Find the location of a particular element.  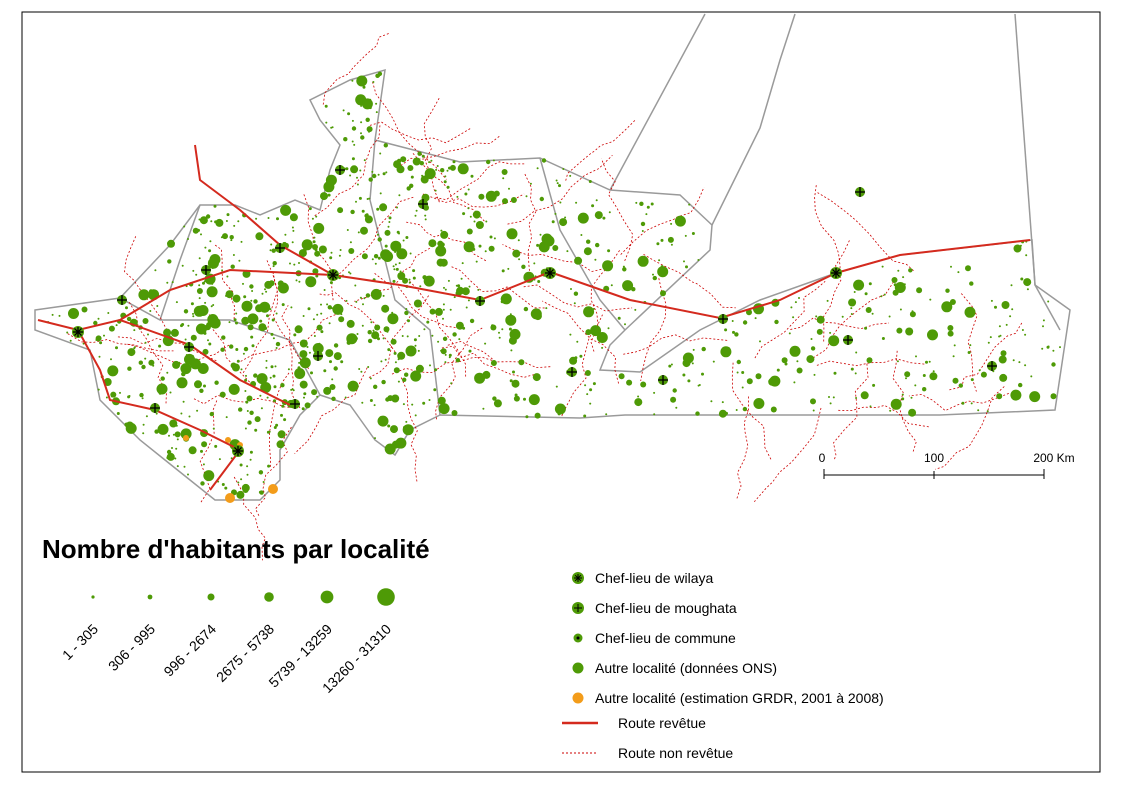

legend-label: Autre localité (données ONS) is located at coordinates (686, 668).